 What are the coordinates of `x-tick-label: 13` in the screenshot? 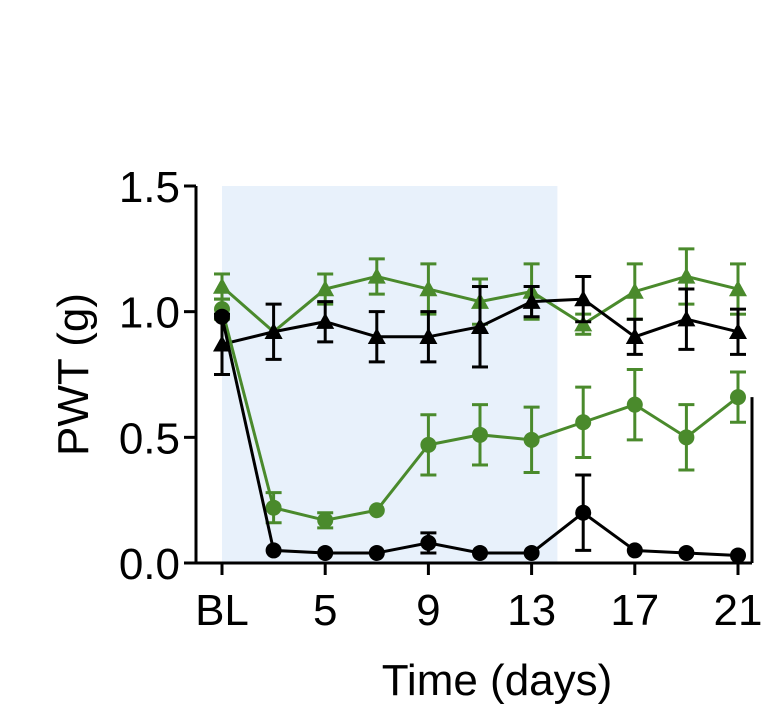 It's located at (531, 610).